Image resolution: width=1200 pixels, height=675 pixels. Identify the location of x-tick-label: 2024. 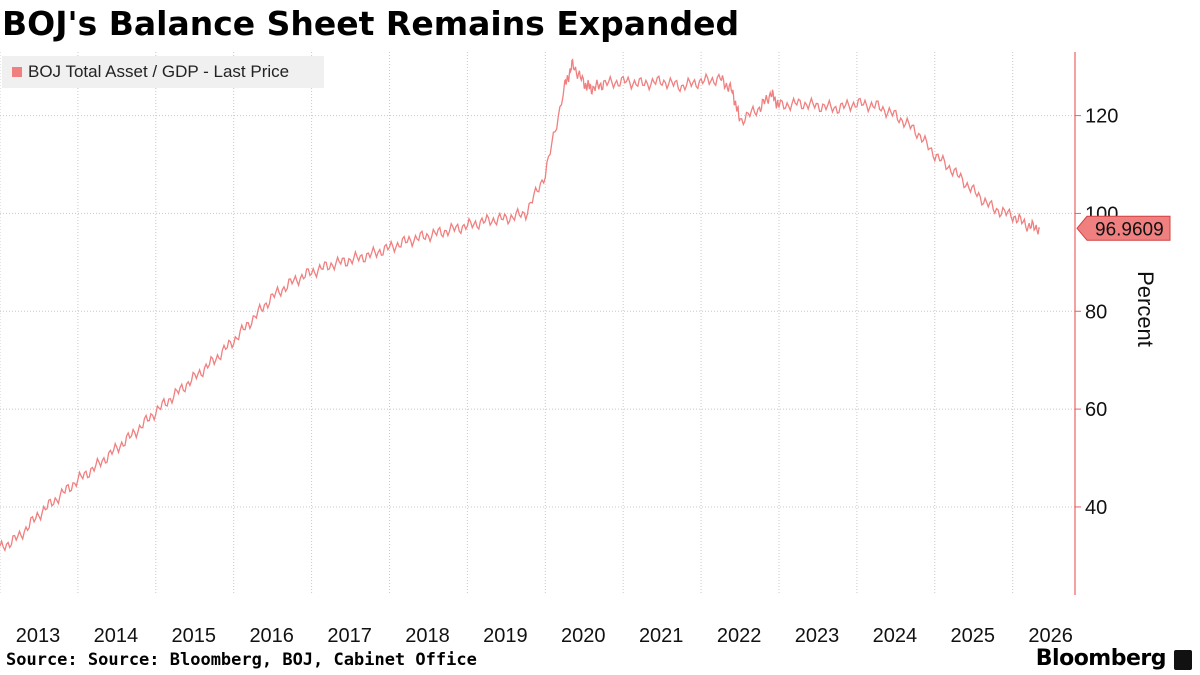
(895, 636).